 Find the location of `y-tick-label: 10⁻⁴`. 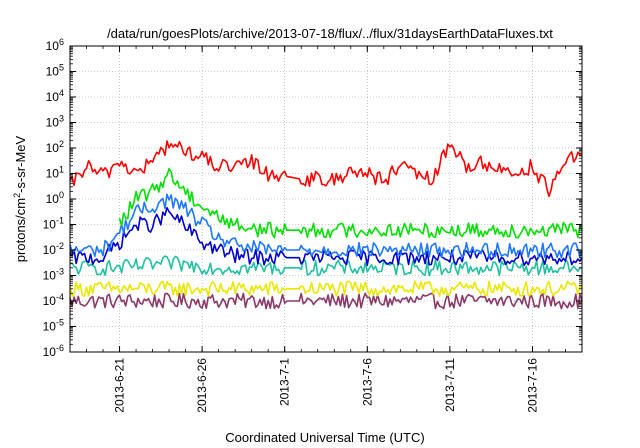

y-tick-label: 10⁻⁴ is located at coordinates (53, 300).